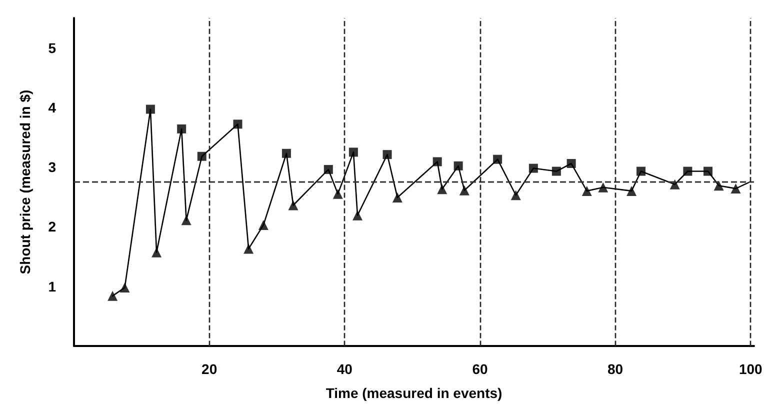 The image size is (776, 417). I want to click on y-tick-label: 3, so click(52, 167).